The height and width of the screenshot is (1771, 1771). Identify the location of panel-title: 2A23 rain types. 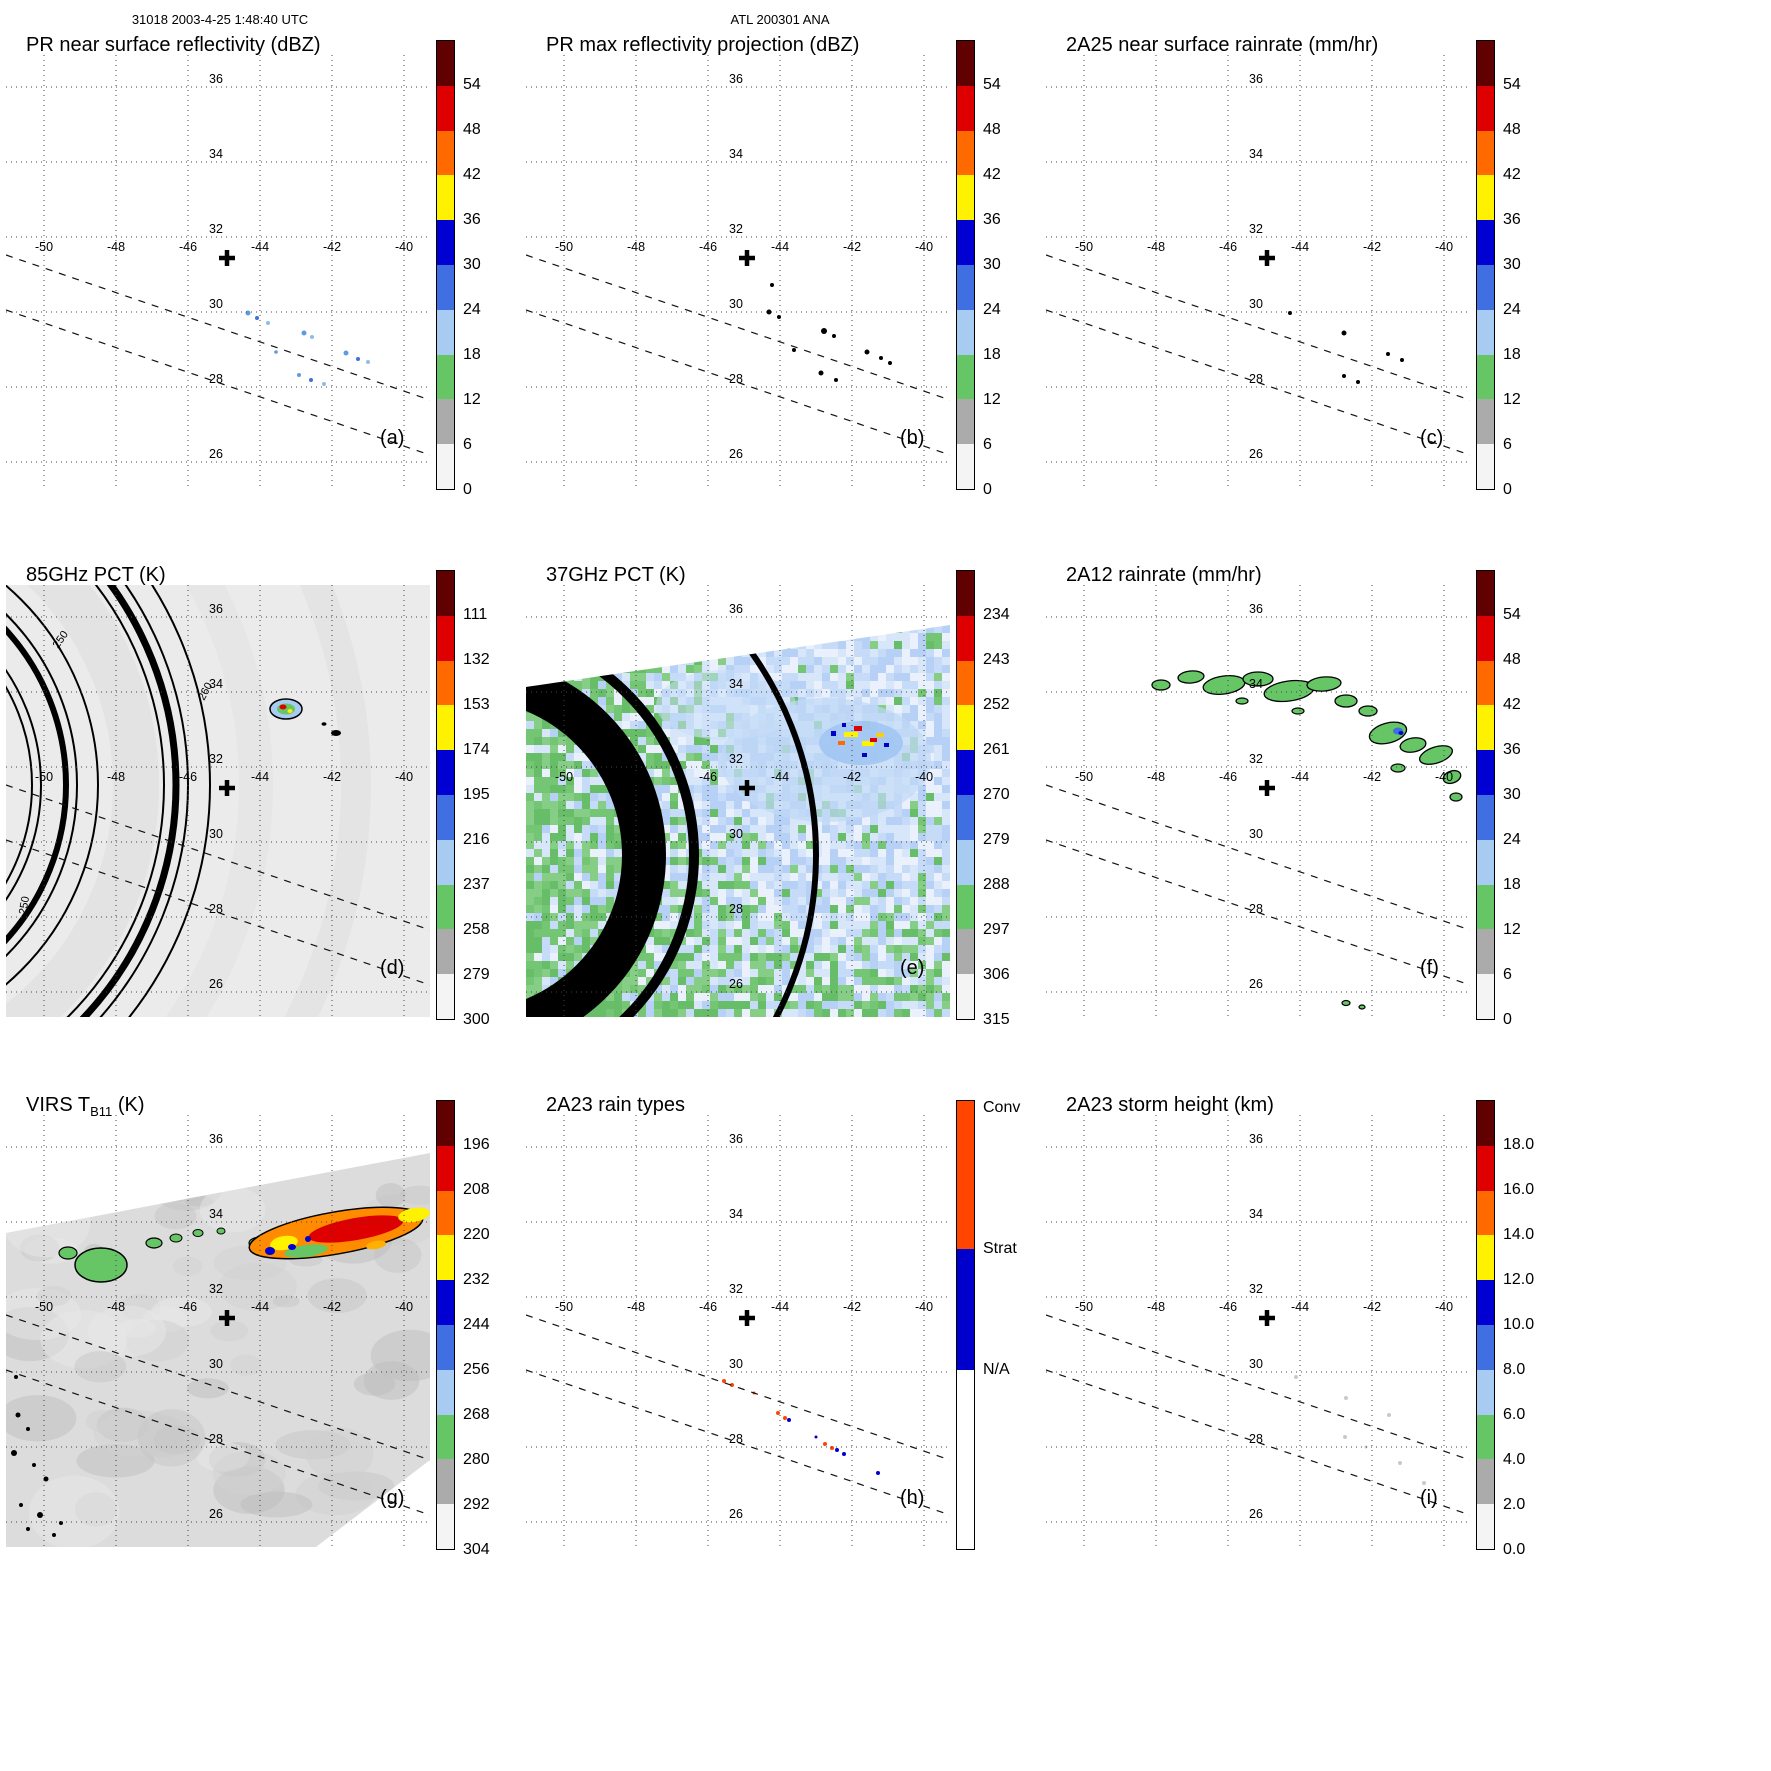
(615, 1105).